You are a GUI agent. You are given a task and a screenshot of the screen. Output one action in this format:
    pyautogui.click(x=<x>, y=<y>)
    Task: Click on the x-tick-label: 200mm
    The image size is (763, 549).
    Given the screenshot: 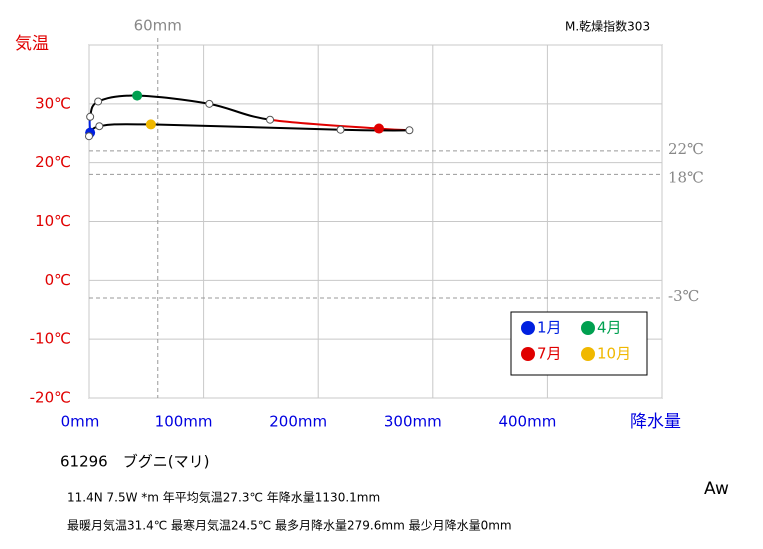 What is the action you would take?
    pyautogui.click(x=298, y=422)
    